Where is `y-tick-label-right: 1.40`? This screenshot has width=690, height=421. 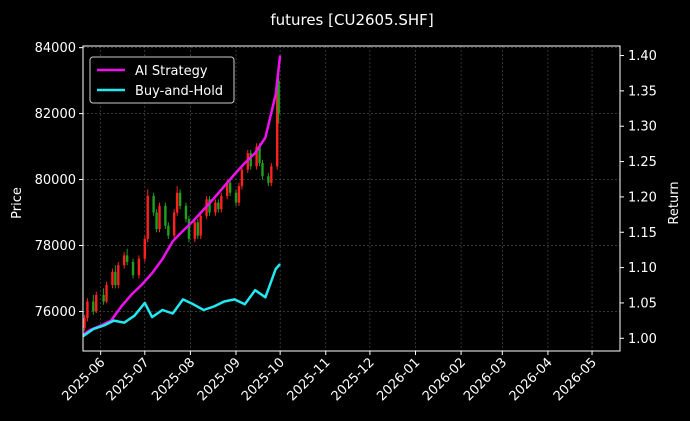 y-tick-label-right: 1.40 is located at coordinates (642, 56).